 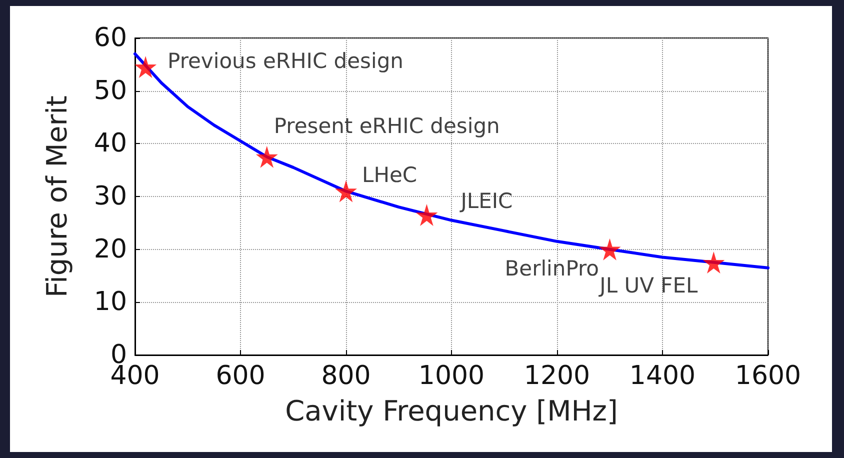 What do you see at coordinates (110, 302) in the screenshot?
I see `y-tick-label: 10` at bounding box center [110, 302].